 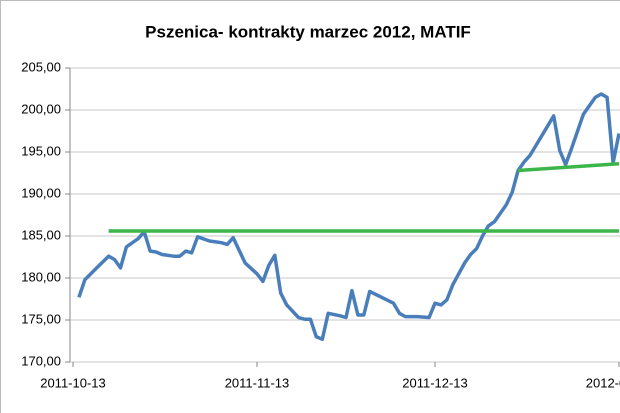 What do you see at coordinates (41, 150) in the screenshot?
I see `y-tick-label: 195,00` at bounding box center [41, 150].